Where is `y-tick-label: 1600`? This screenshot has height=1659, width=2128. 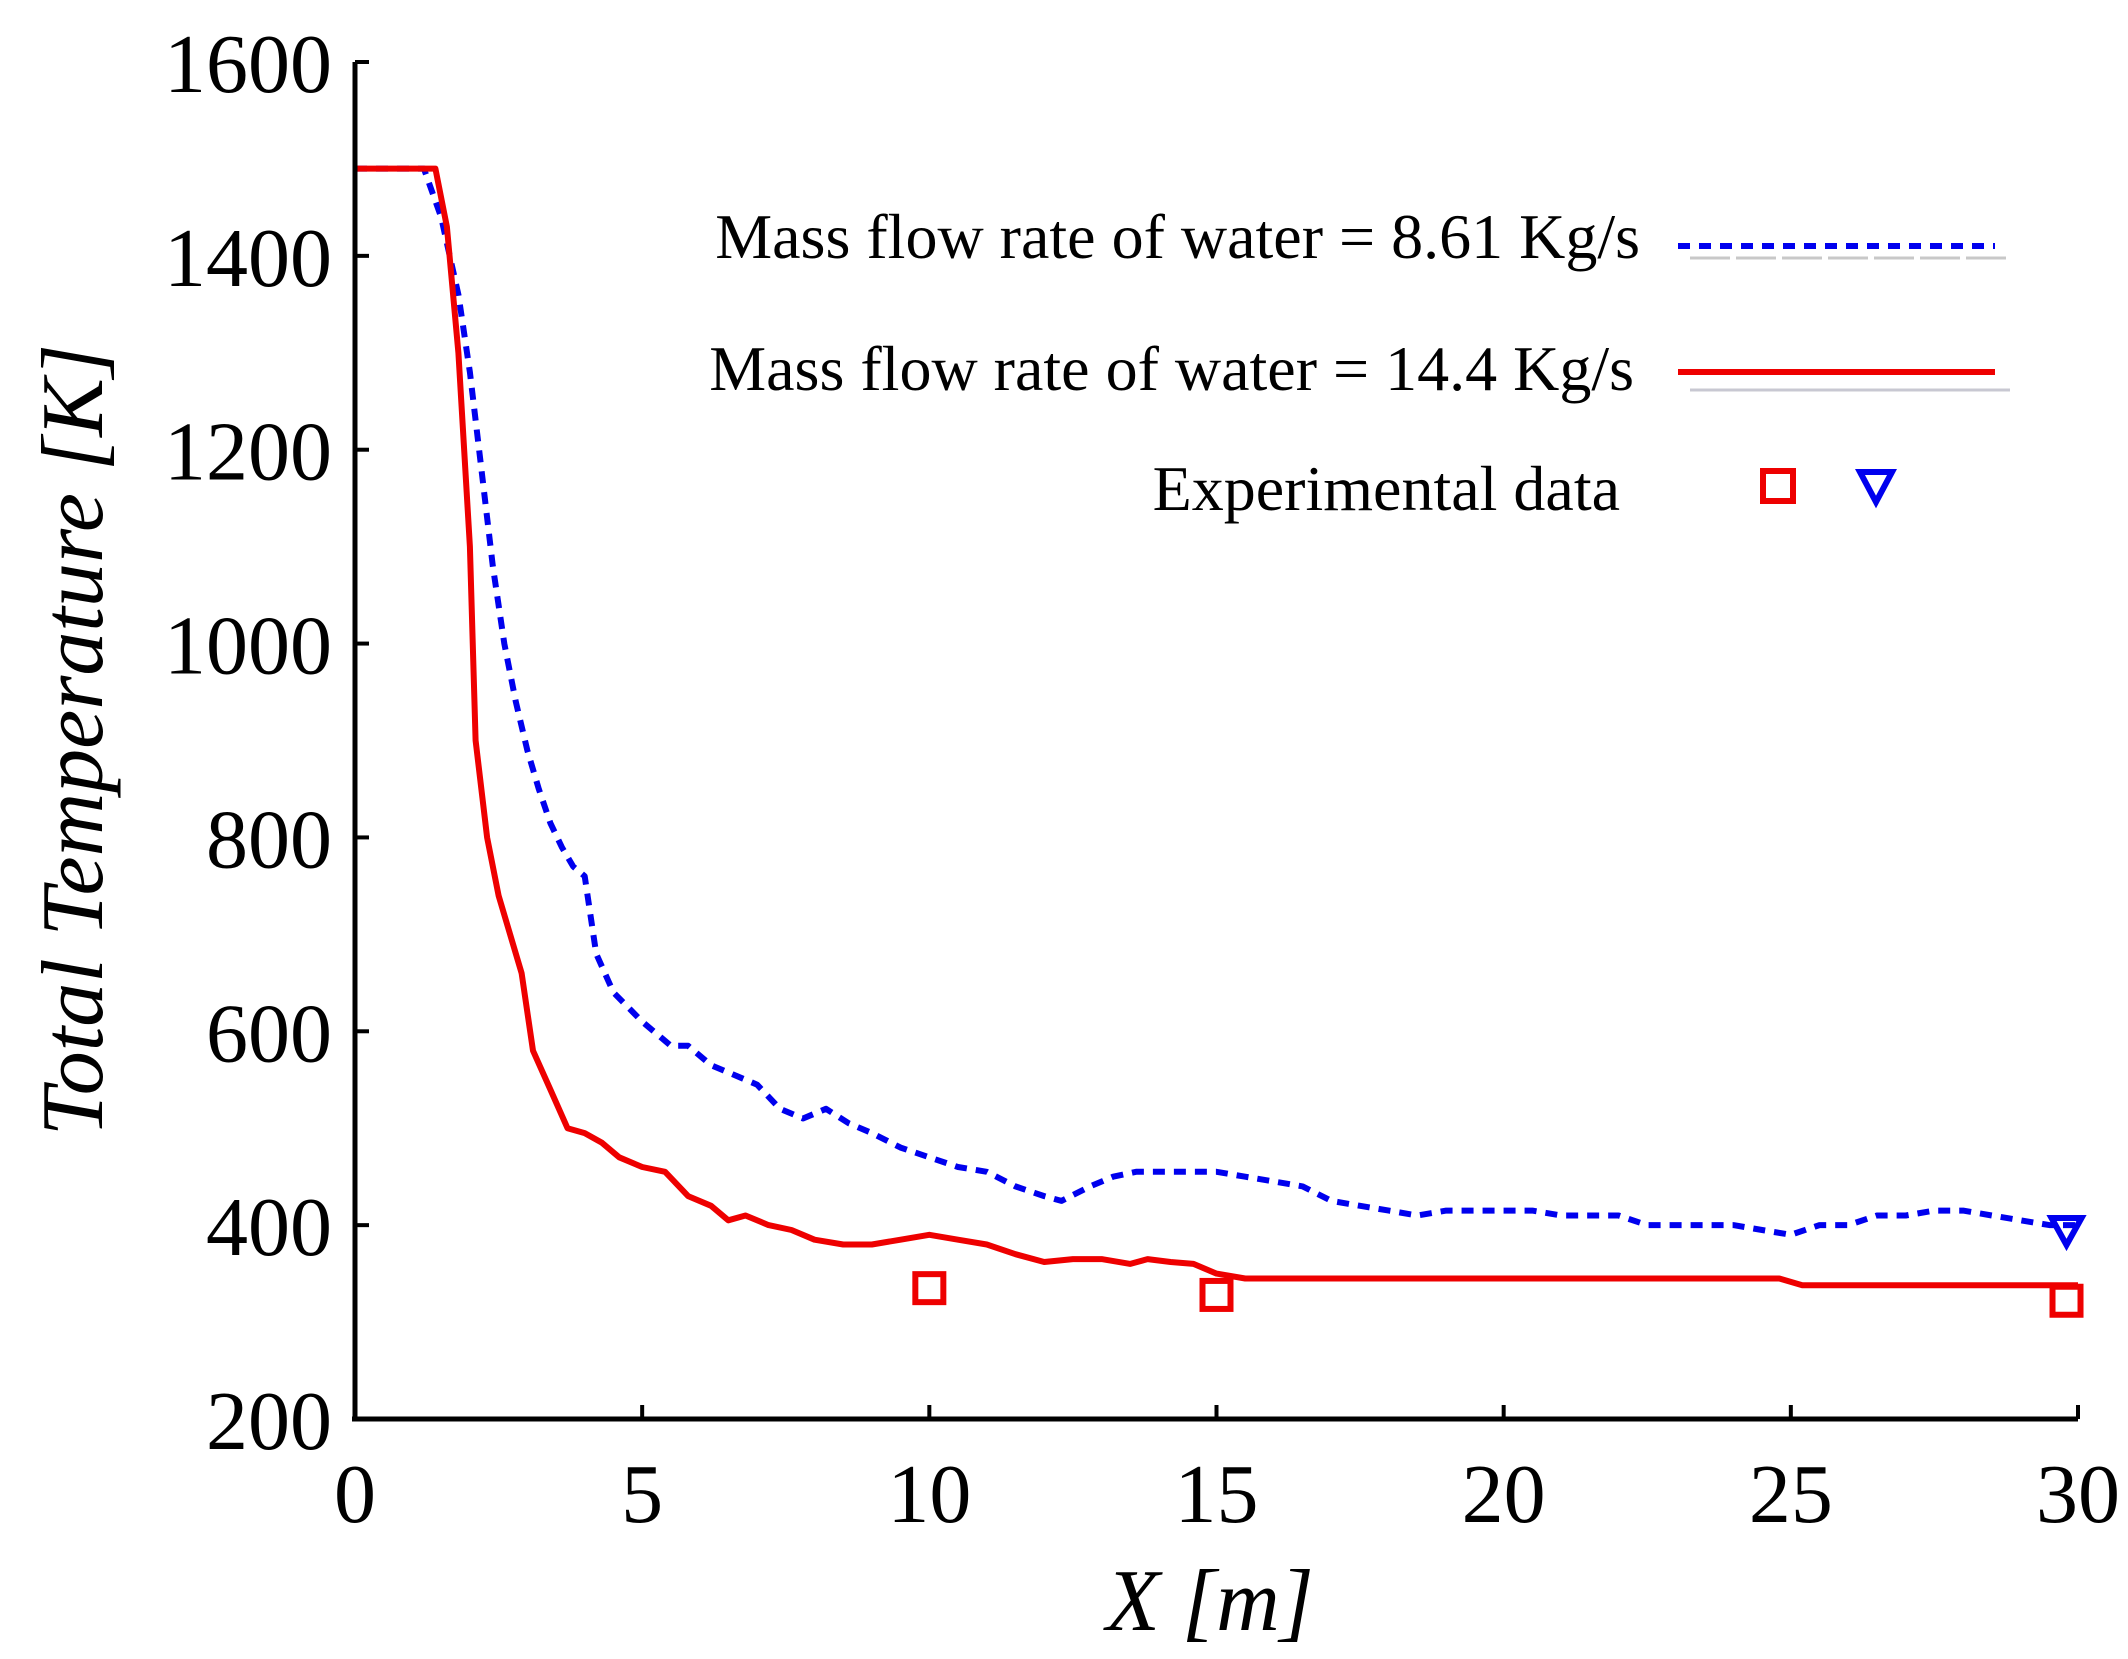
y-tick-label: 1600 is located at coordinates (248, 64).